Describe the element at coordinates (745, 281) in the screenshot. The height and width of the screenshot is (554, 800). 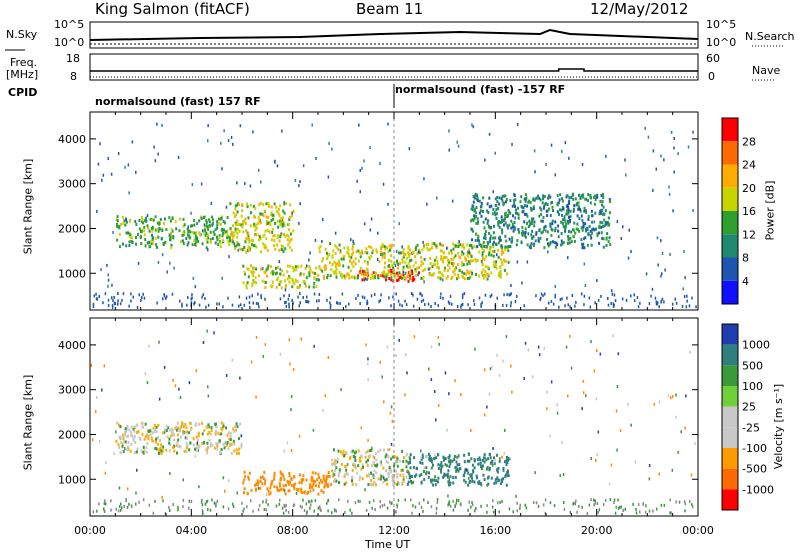
I see `power-colorbar-tick-6: 4` at that location.